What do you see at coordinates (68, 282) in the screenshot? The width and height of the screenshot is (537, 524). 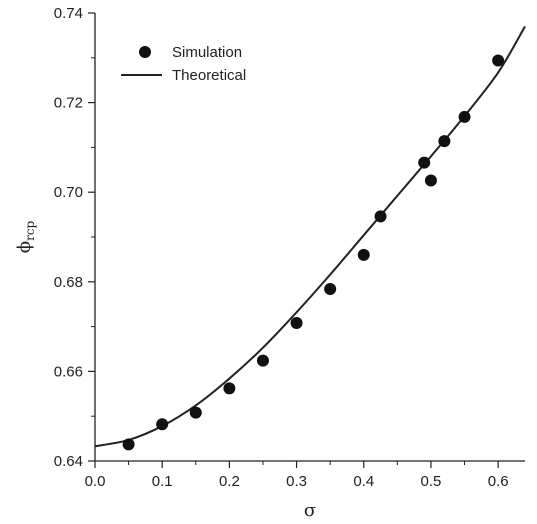 I see `y-tick-label: 0.68` at bounding box center [68, 282].